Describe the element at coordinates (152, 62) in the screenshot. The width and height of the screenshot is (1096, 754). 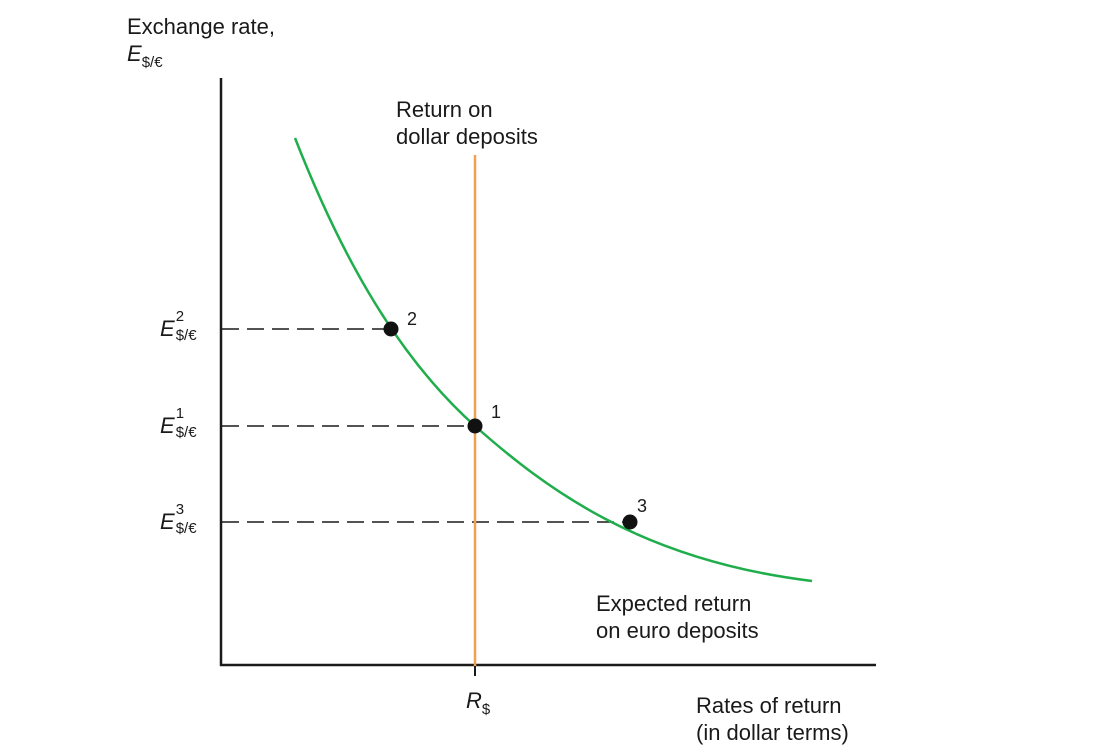
I see `y-axis-symbol-sub: $/€` at that location.